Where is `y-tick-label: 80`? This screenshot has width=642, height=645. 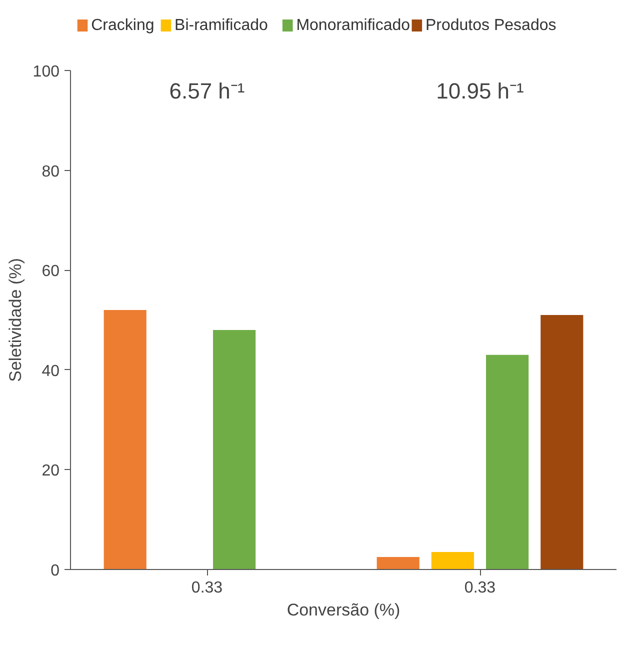 y-tick-label: 80 is located at coordinates (51, 171).